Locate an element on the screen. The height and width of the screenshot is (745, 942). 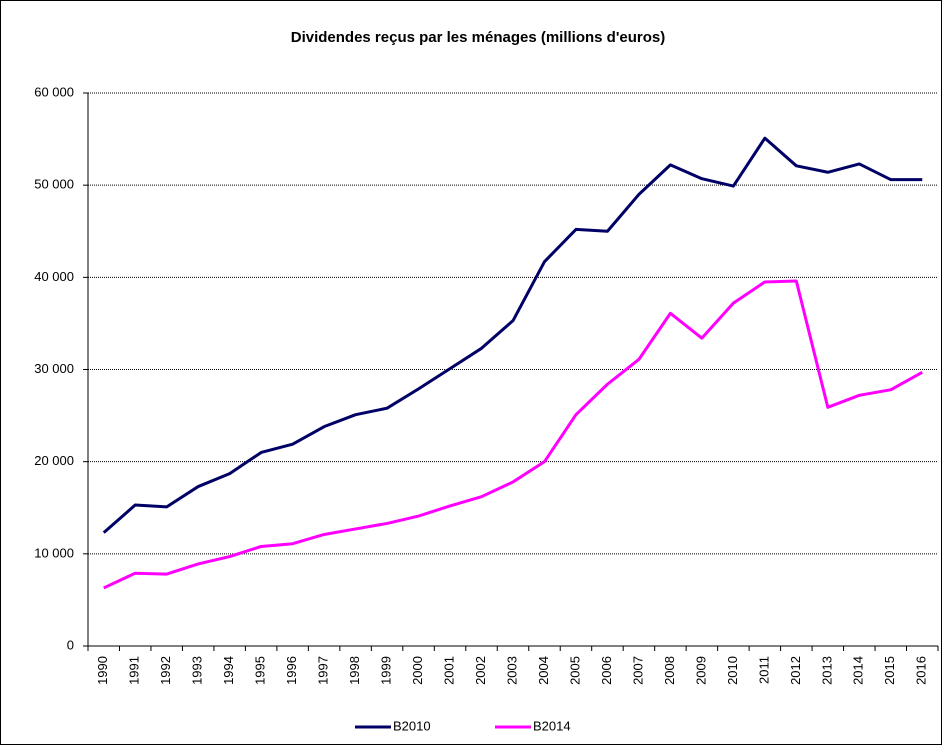
x-tick-label: 1999 is located at coordinates (386, 670).